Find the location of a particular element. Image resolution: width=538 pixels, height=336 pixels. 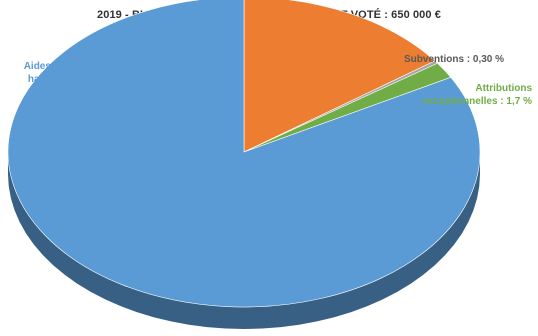

slice-label-line: Exonération is located at coordinates (316, 45).